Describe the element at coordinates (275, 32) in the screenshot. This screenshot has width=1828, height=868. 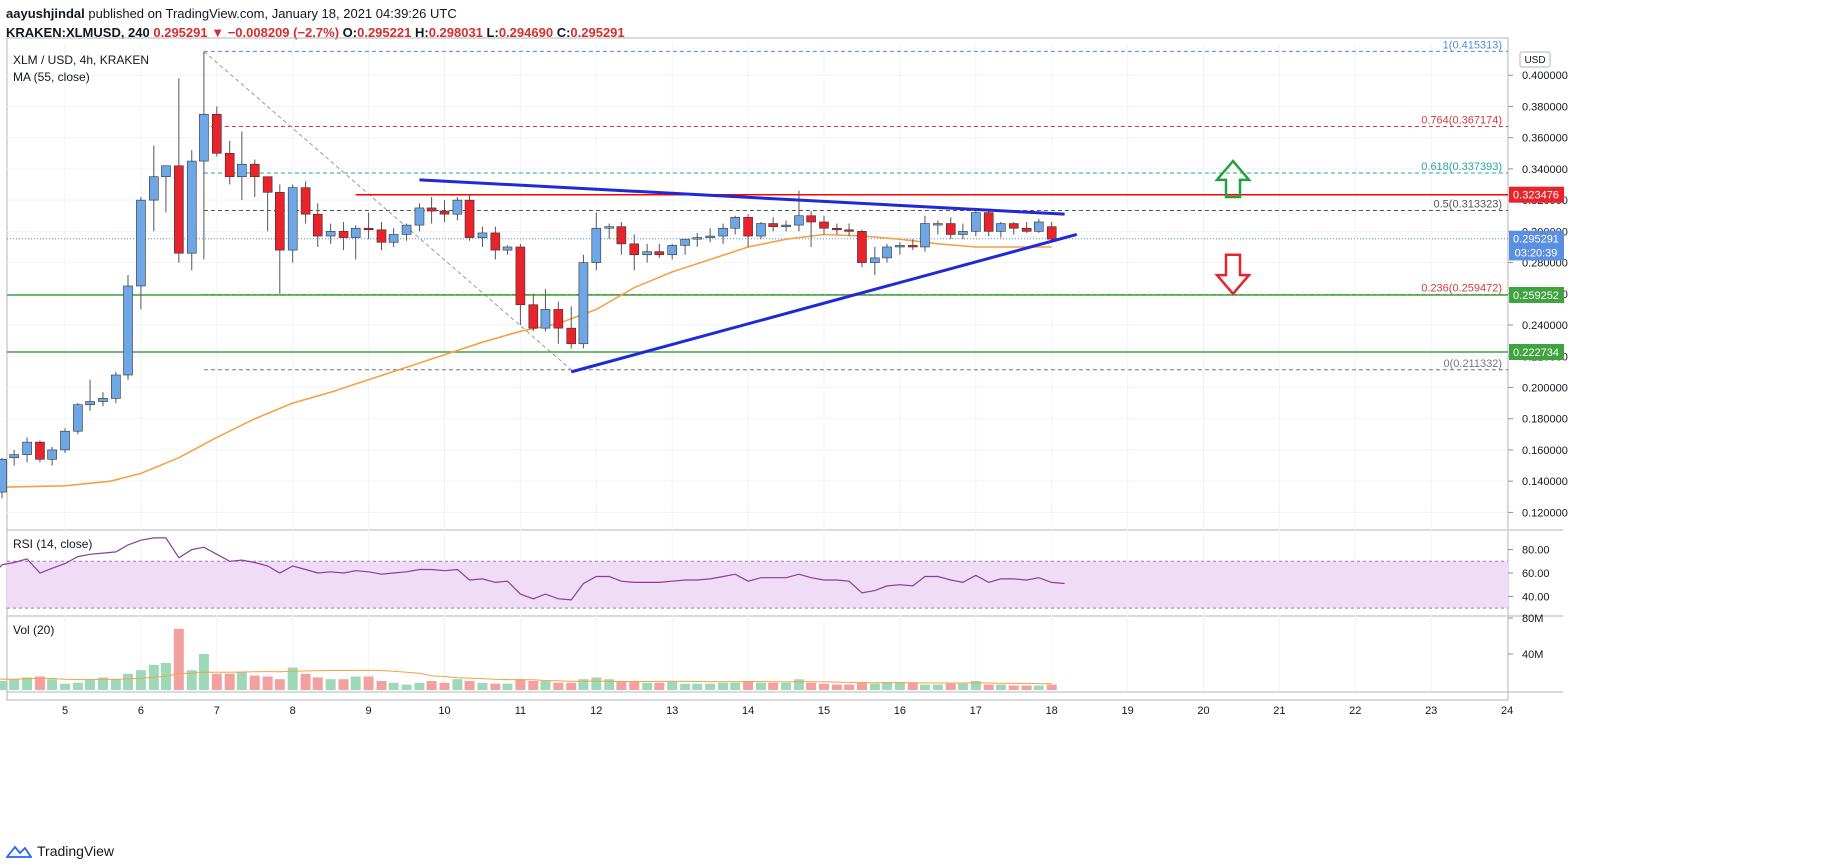
I see `price-change: ▼ −0.008209 (−2.7%)` at that location.